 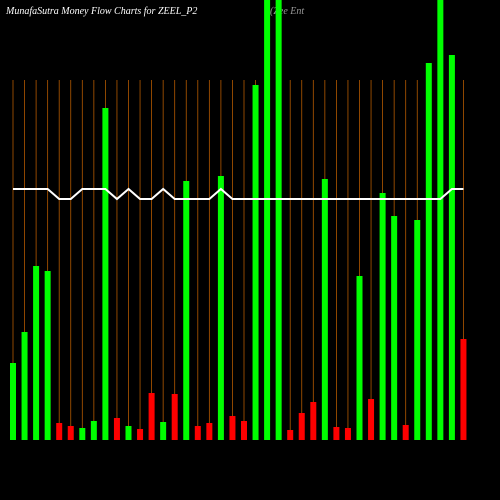 I want to click on trend-line, so click(x=238, y=194).